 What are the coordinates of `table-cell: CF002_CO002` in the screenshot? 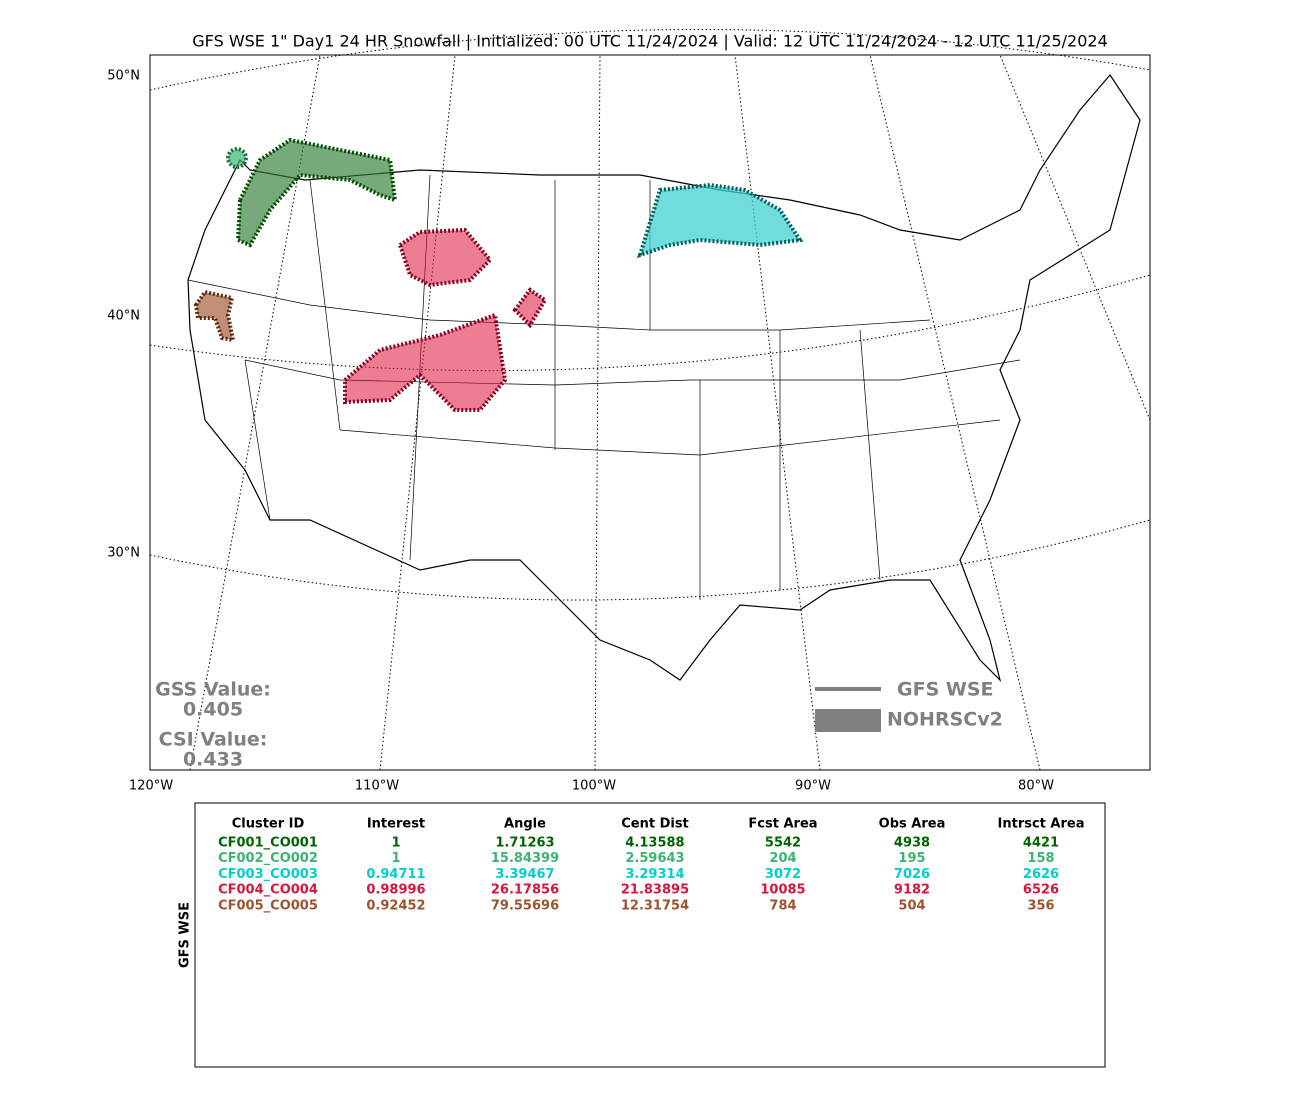 It's located at (268, 858).